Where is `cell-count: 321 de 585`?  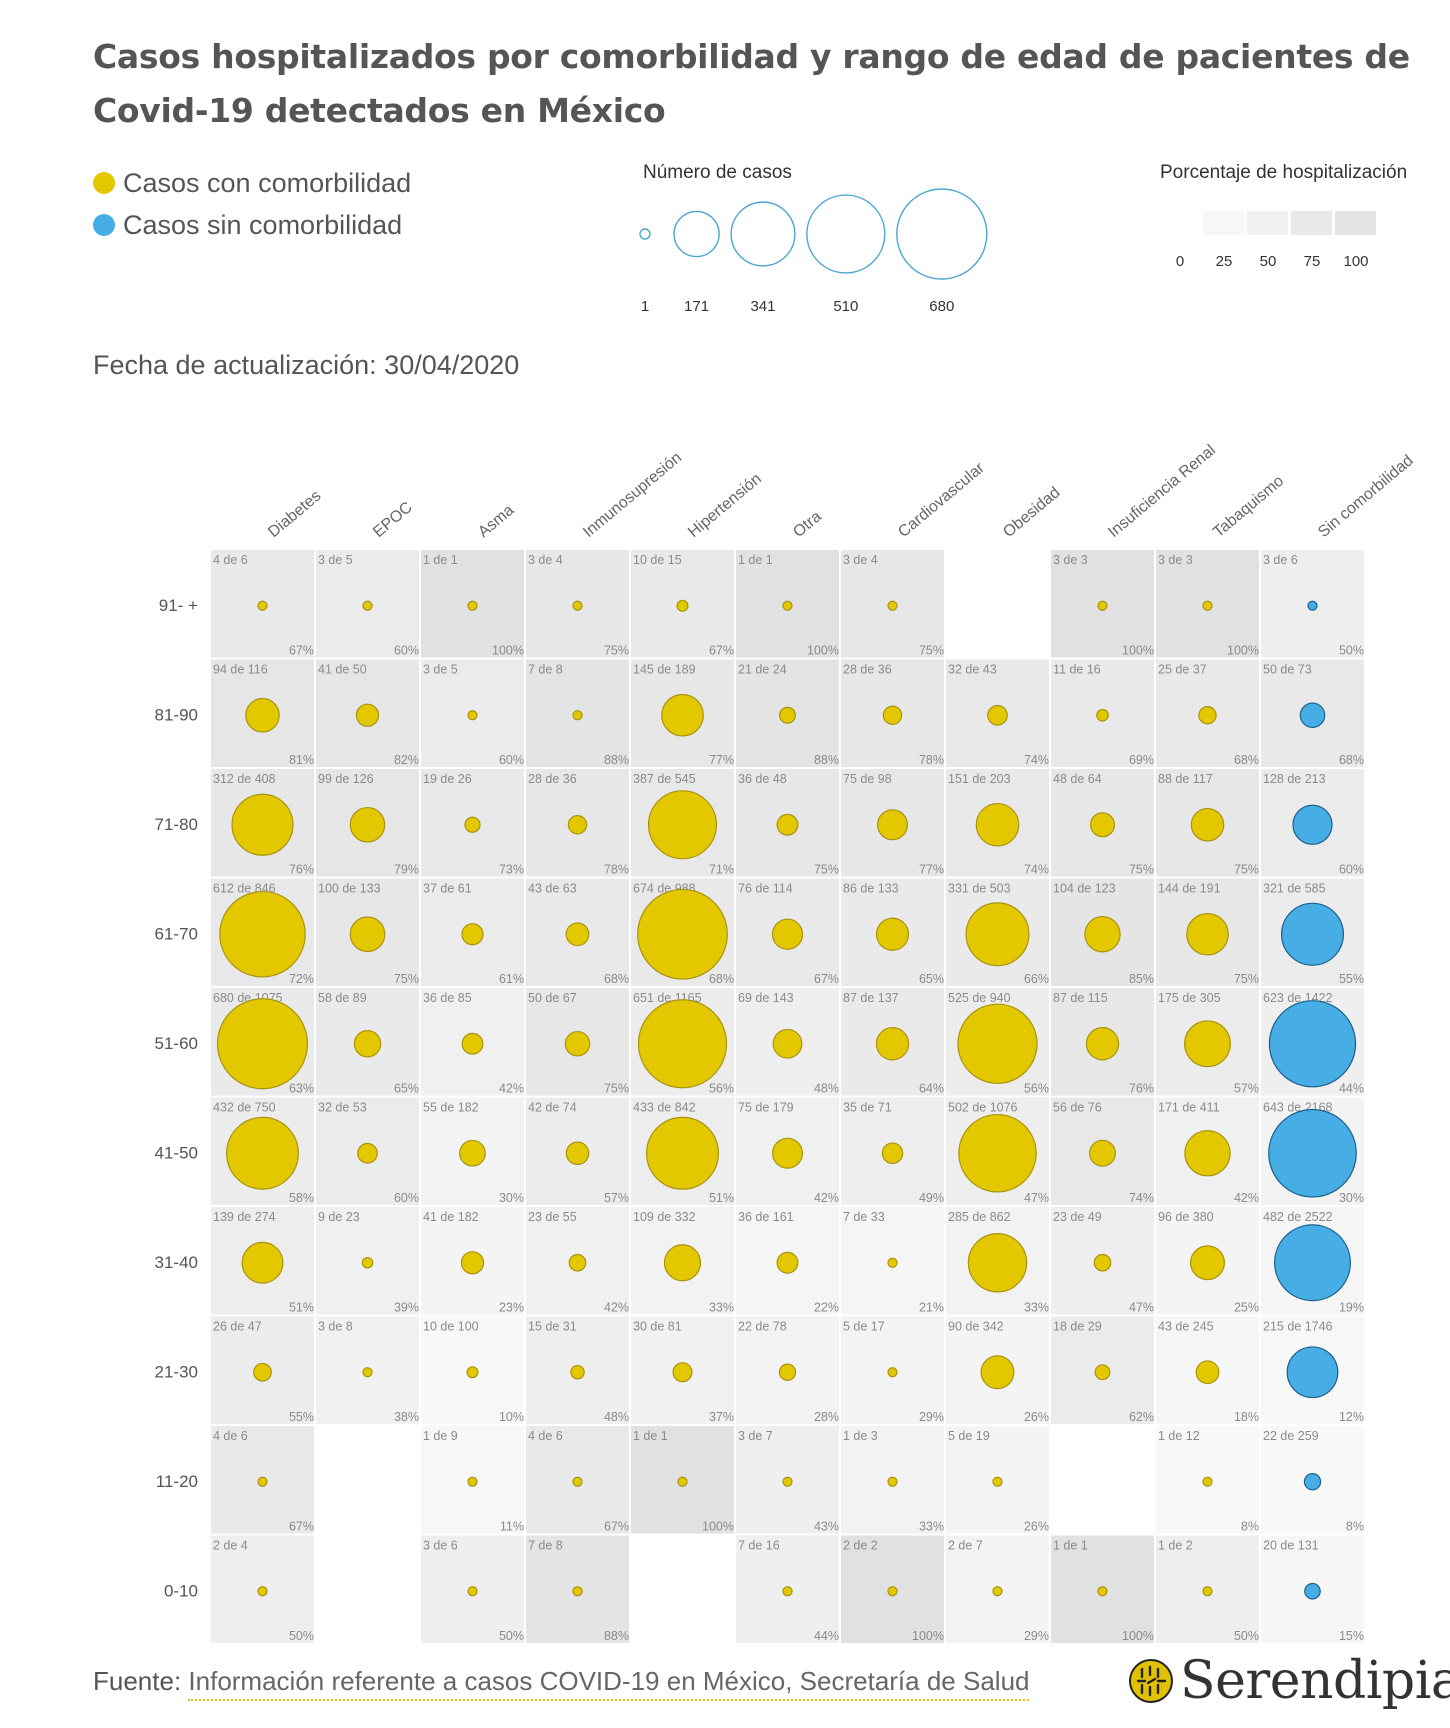
cell-count: 321 de 585 is located at coordinates (1294, 889).